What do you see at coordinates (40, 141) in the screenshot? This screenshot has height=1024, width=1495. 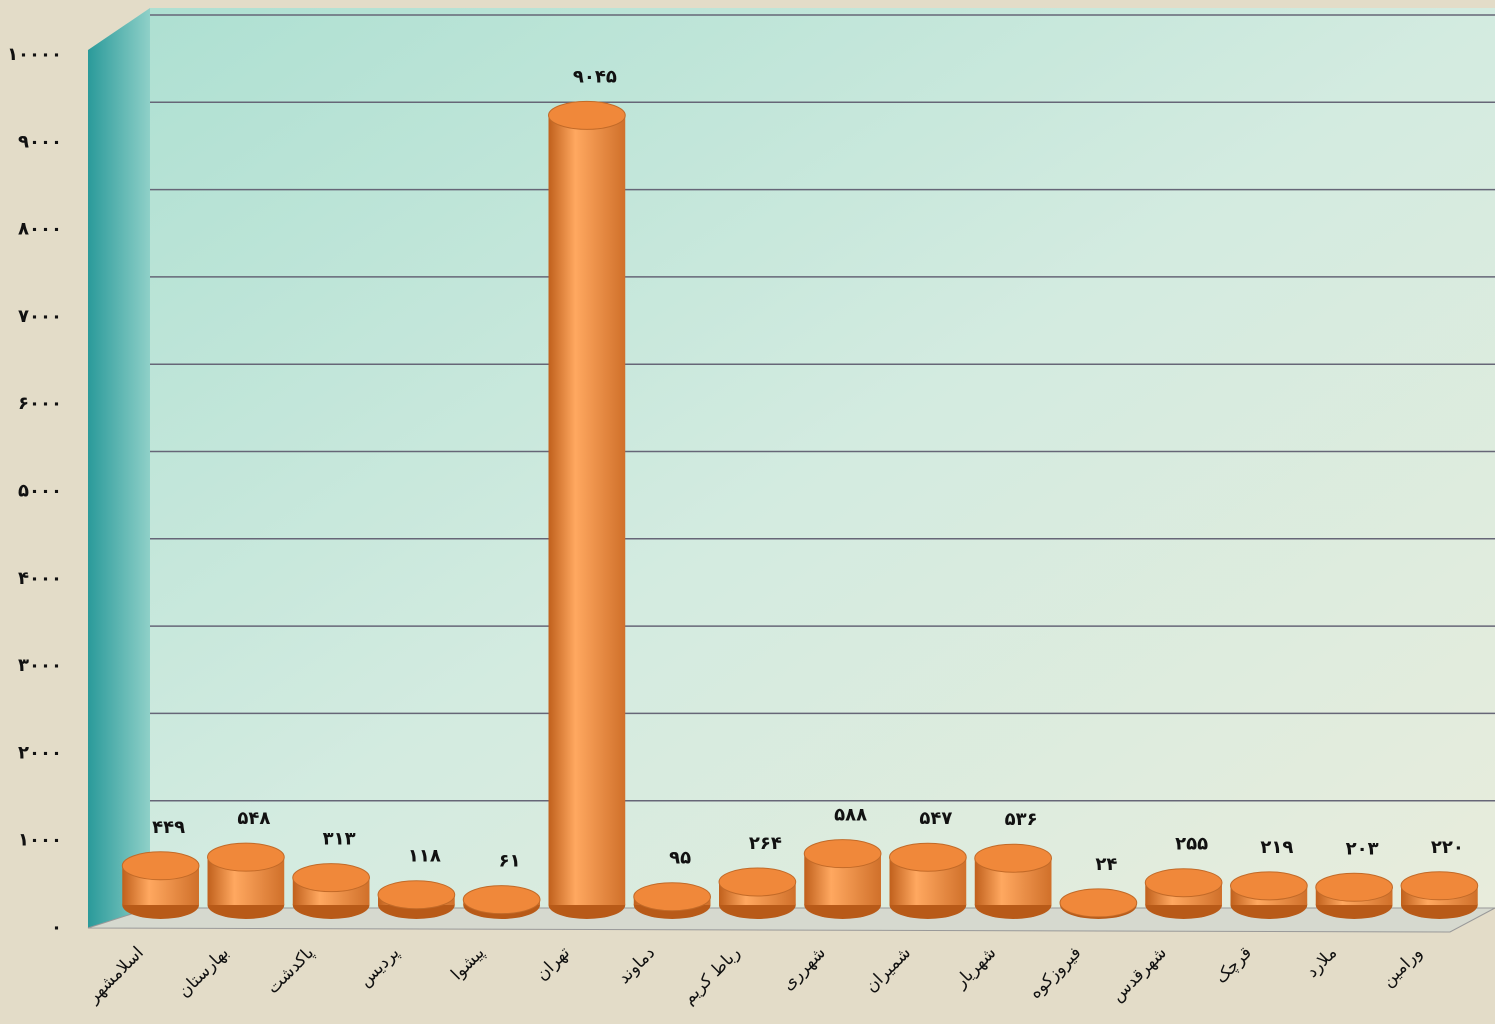 I see `y-tick-label: ۹۰۰۰` at bounding box center [40, 141].